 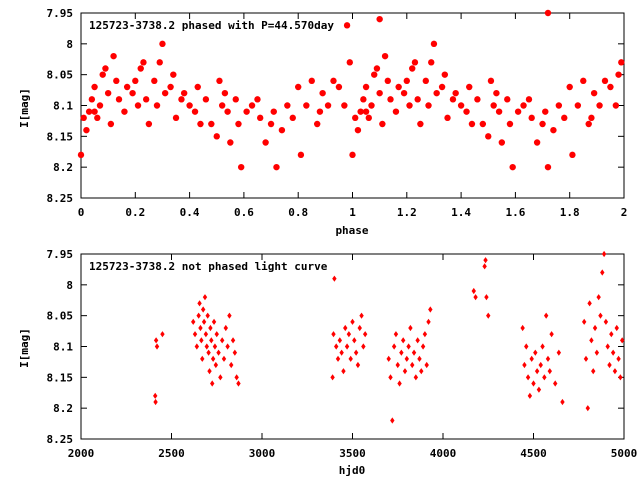 What do you see at coordinates (24, 108) in the screenshot?
I see `phased-y-axis-label: I[mag]` at bounding box center [24, 108].